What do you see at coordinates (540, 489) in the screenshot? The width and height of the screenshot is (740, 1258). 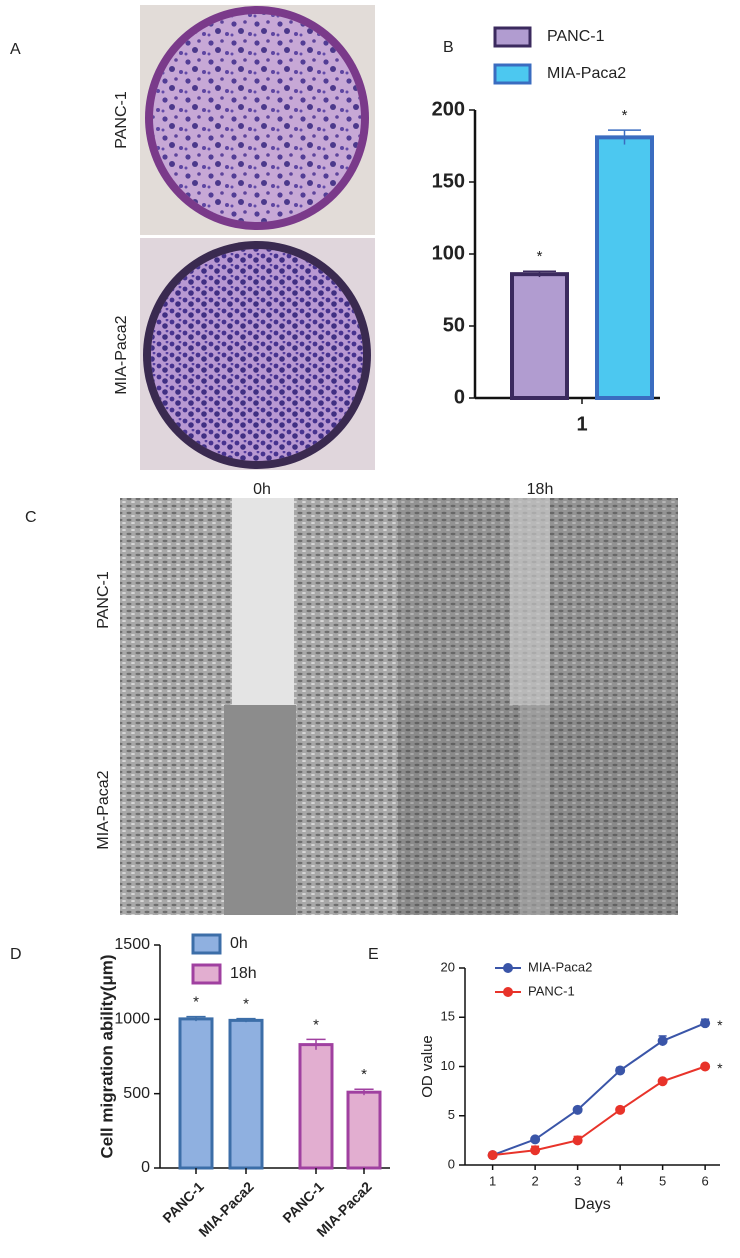 I see `column-label: 18h` at bounding box center [540, 489].